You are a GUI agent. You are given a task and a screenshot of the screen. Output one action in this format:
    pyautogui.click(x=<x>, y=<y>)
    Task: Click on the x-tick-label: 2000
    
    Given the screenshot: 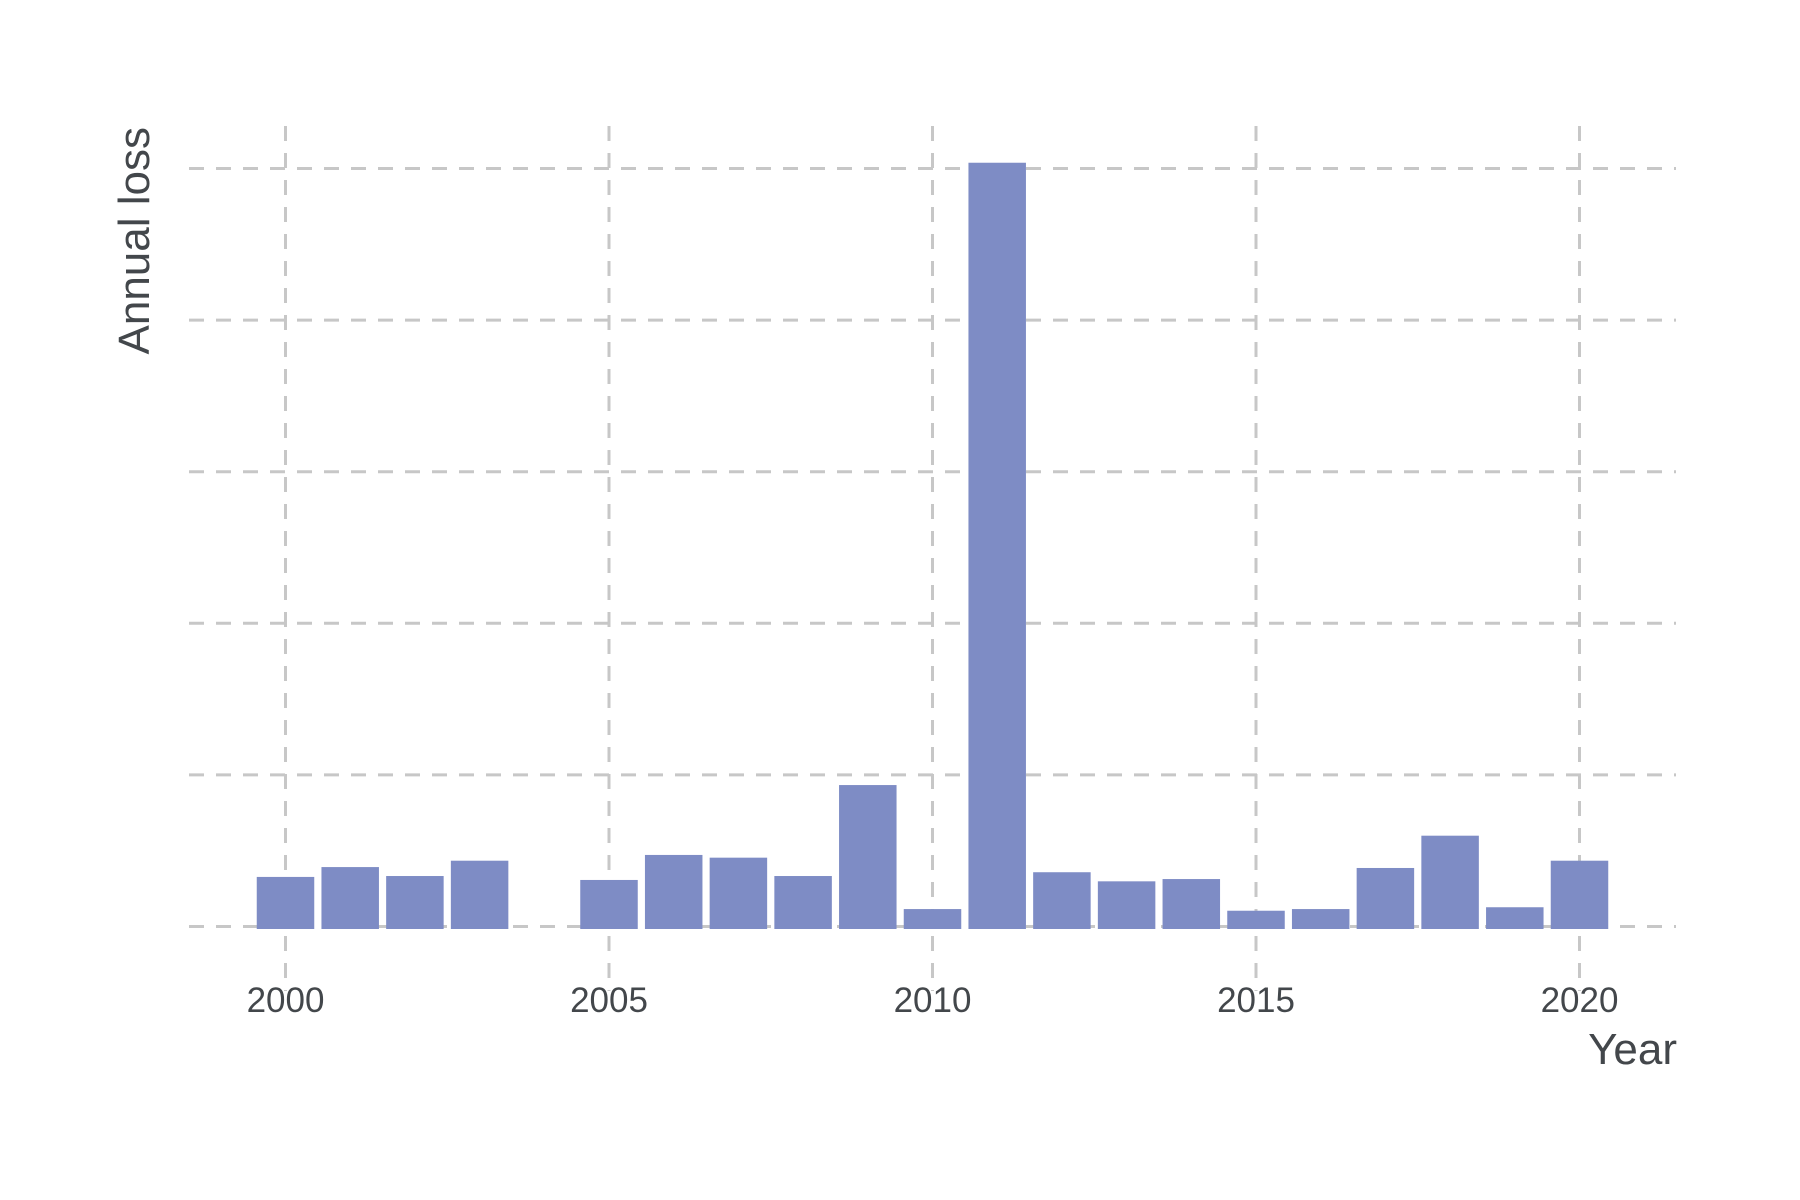 What is the action you would take?
    pyautogui.click(x=286, y=1000)
    